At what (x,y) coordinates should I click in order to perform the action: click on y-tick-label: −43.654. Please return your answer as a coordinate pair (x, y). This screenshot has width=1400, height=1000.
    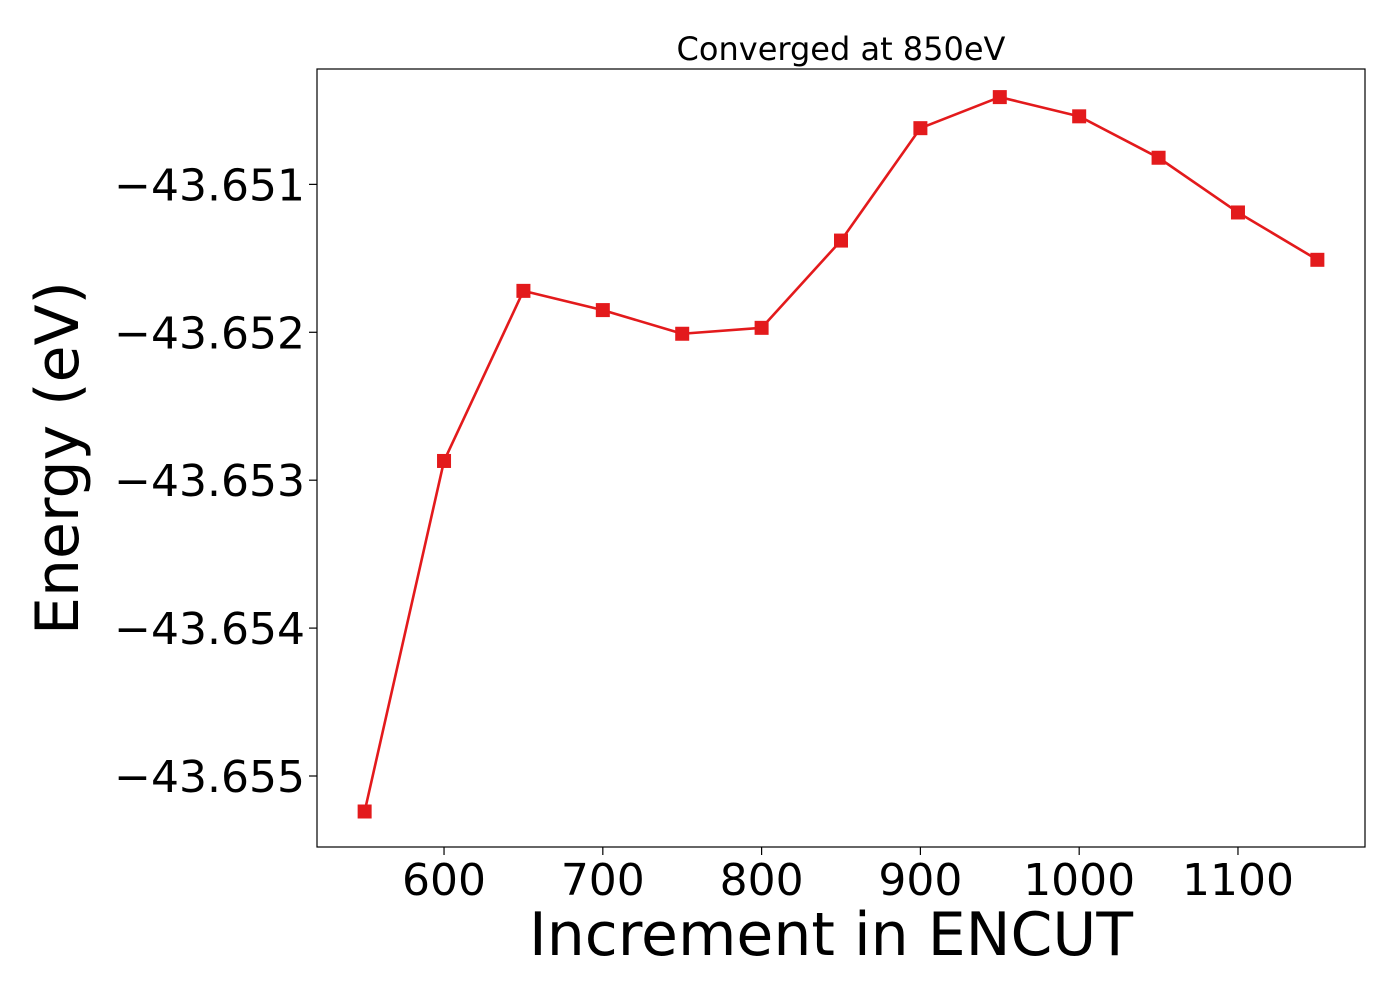
    Looking at the image, I should click on (209, 629).